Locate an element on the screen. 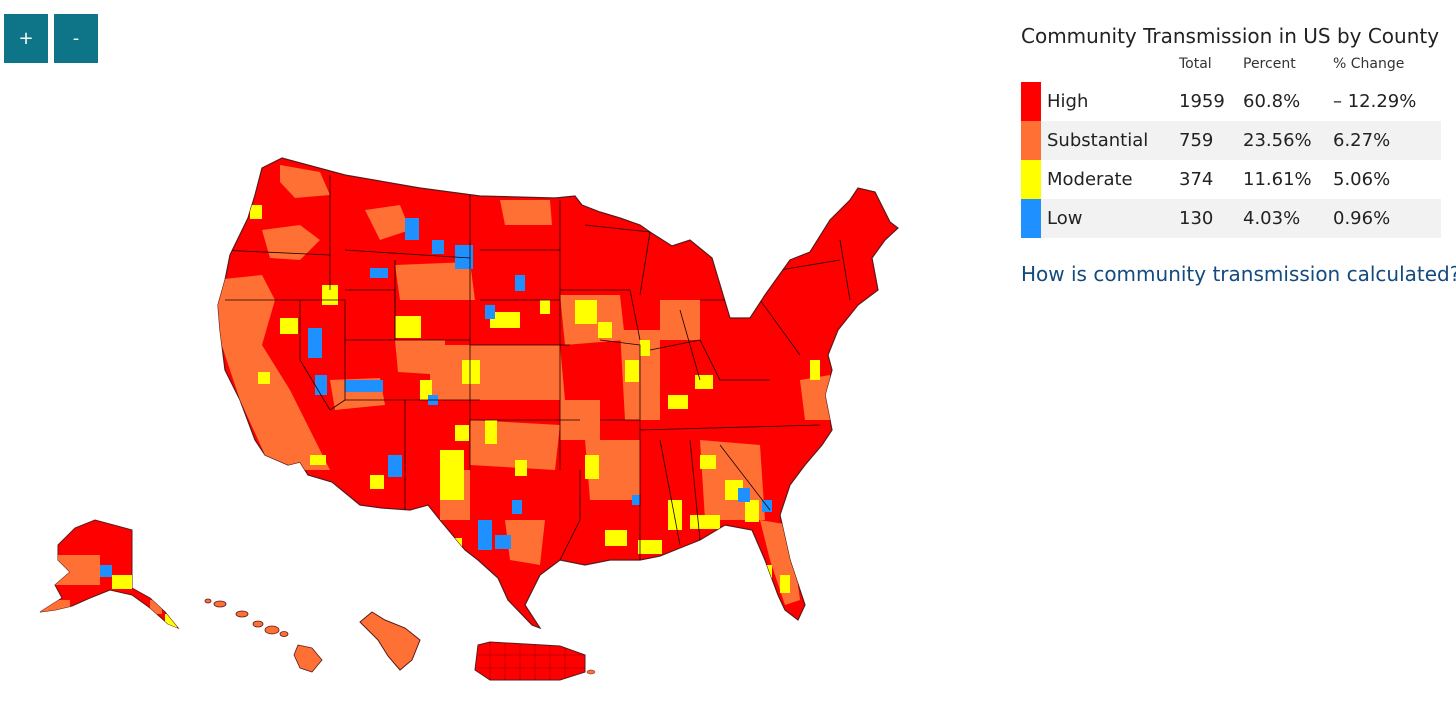  legend-row-substantial: Substantial 759 23.56% 6.27% is located at coordinates (1231, 140).